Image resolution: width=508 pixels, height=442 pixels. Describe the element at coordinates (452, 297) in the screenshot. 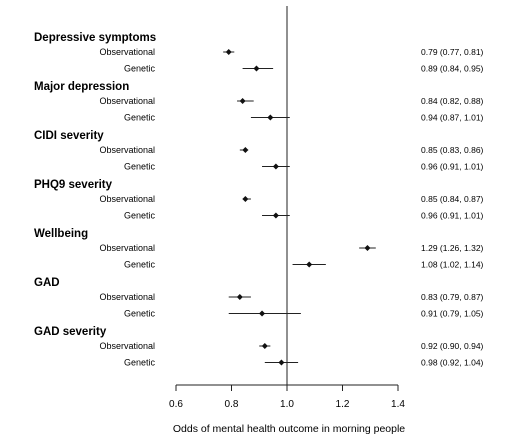

I see `estimate-text: 0.83 (0.79, 0.87)` at that location.